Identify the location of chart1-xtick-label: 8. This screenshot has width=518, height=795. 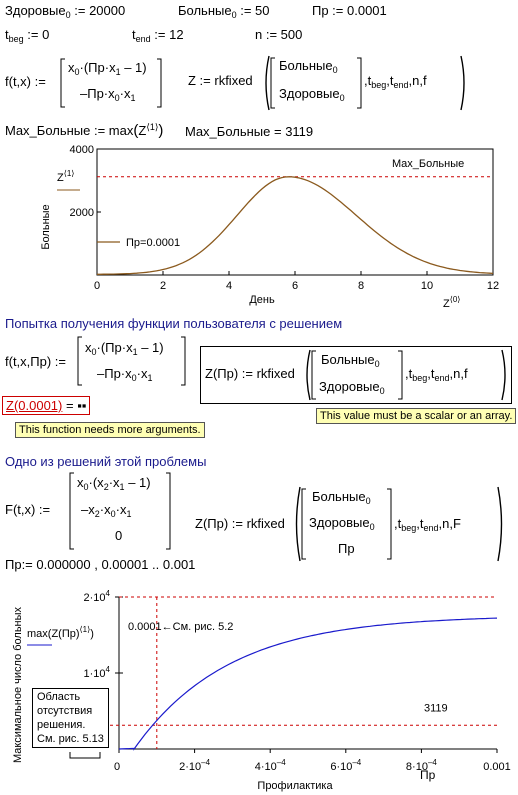
(361, 286).